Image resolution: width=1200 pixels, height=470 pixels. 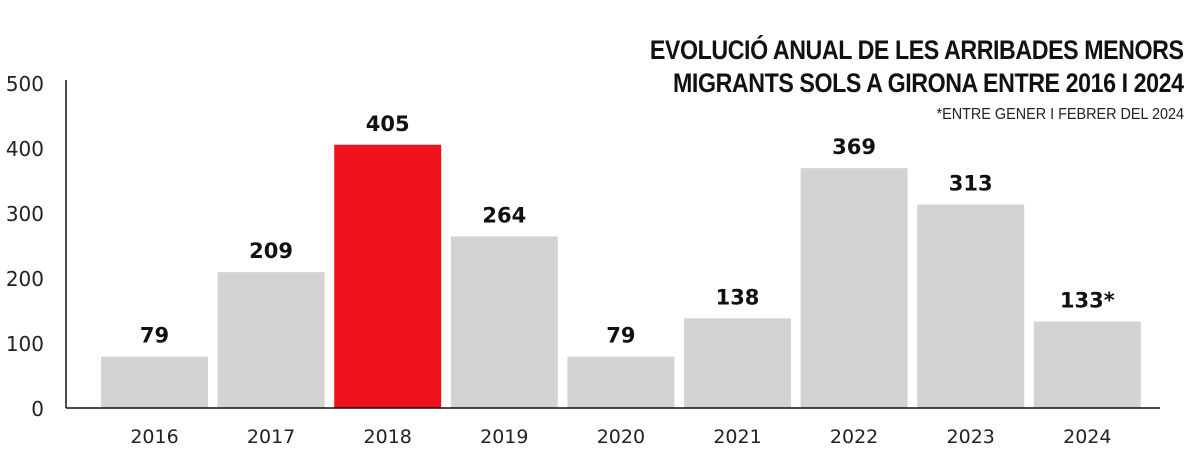 What do you see at coordinates (504, 215) in the screenshot?
I see `data-label: 264` at bounding box center [504, 215].